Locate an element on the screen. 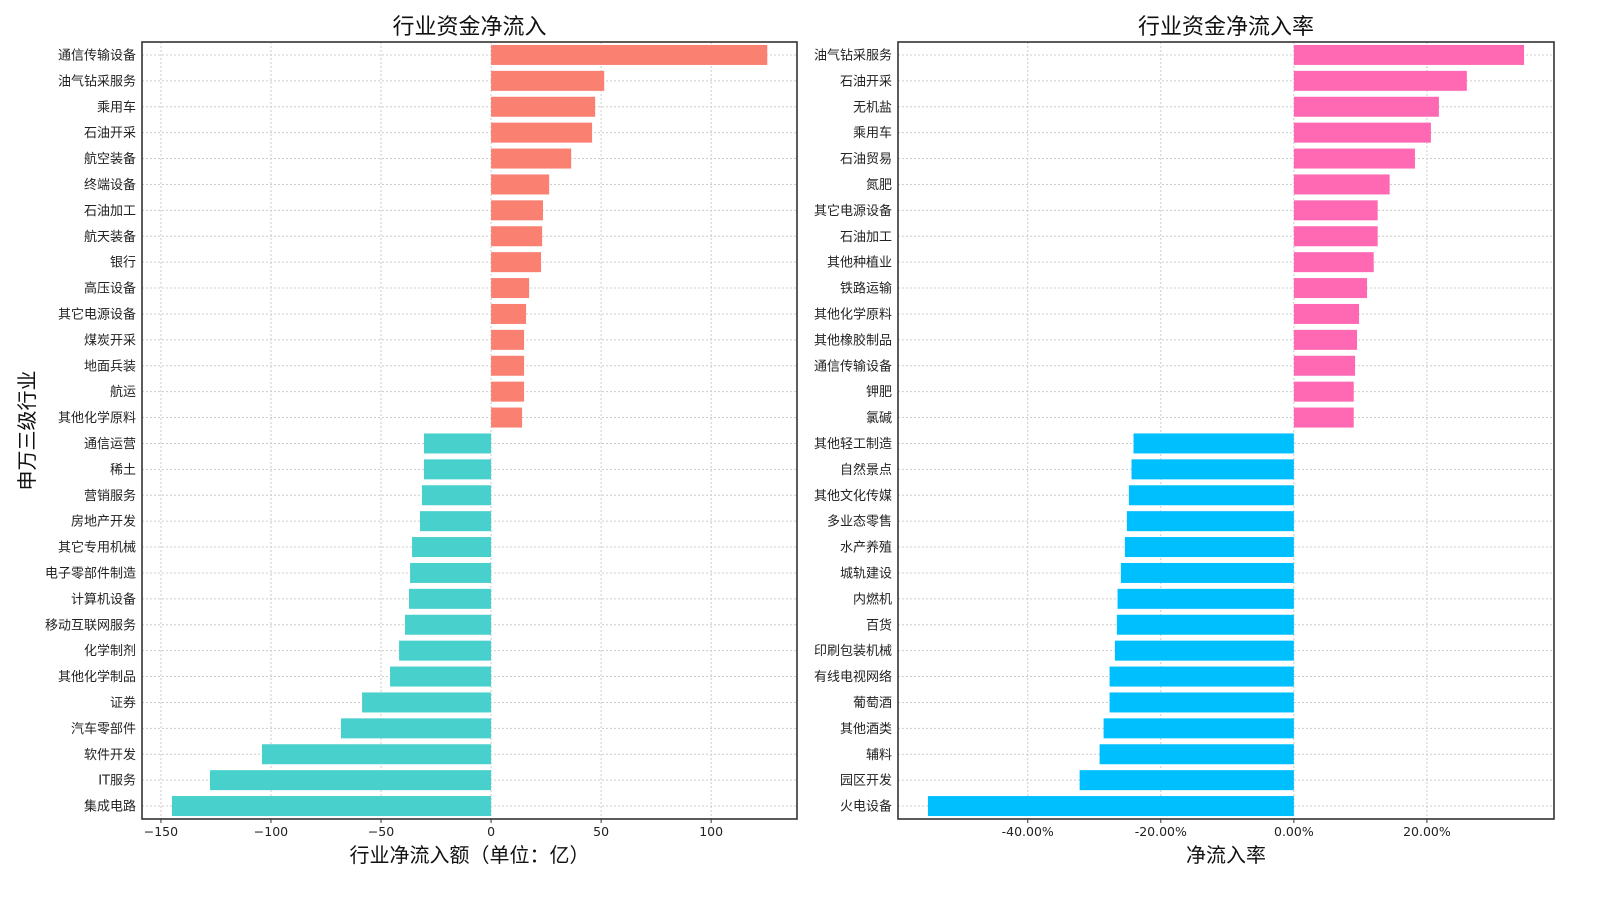  bar-其他种植业 is located at coordinates (1333, 262).